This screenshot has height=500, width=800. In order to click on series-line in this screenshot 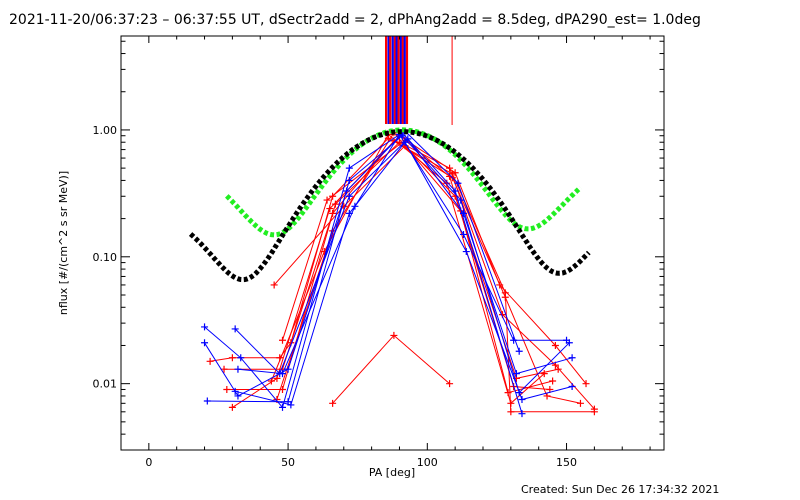, I will do `click(391, 369)`.